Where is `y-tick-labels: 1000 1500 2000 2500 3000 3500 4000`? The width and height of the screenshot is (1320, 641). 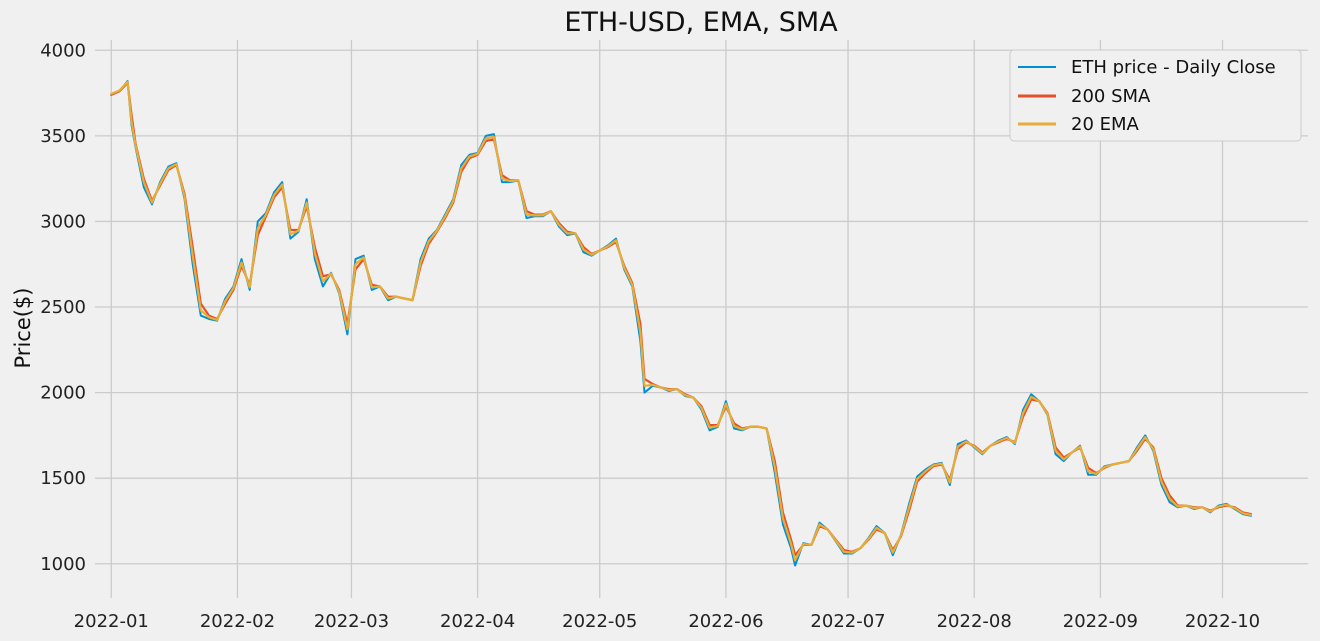 y-tick-labels: 1000 1500 2000 2500 3000 3500 4000 is located at coordinates (63, 307).